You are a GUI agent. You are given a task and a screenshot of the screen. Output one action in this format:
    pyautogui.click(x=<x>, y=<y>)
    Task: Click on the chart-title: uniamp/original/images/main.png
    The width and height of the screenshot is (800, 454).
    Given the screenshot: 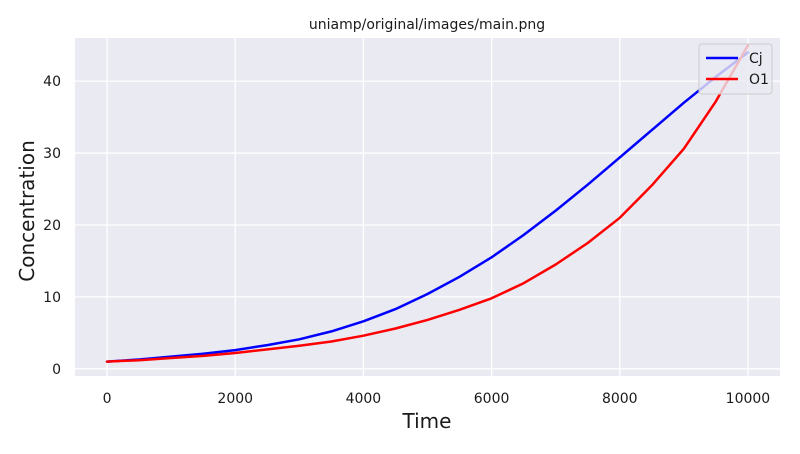 What is the action you would take?
    pyautogui.click(x=427, y=25)
    